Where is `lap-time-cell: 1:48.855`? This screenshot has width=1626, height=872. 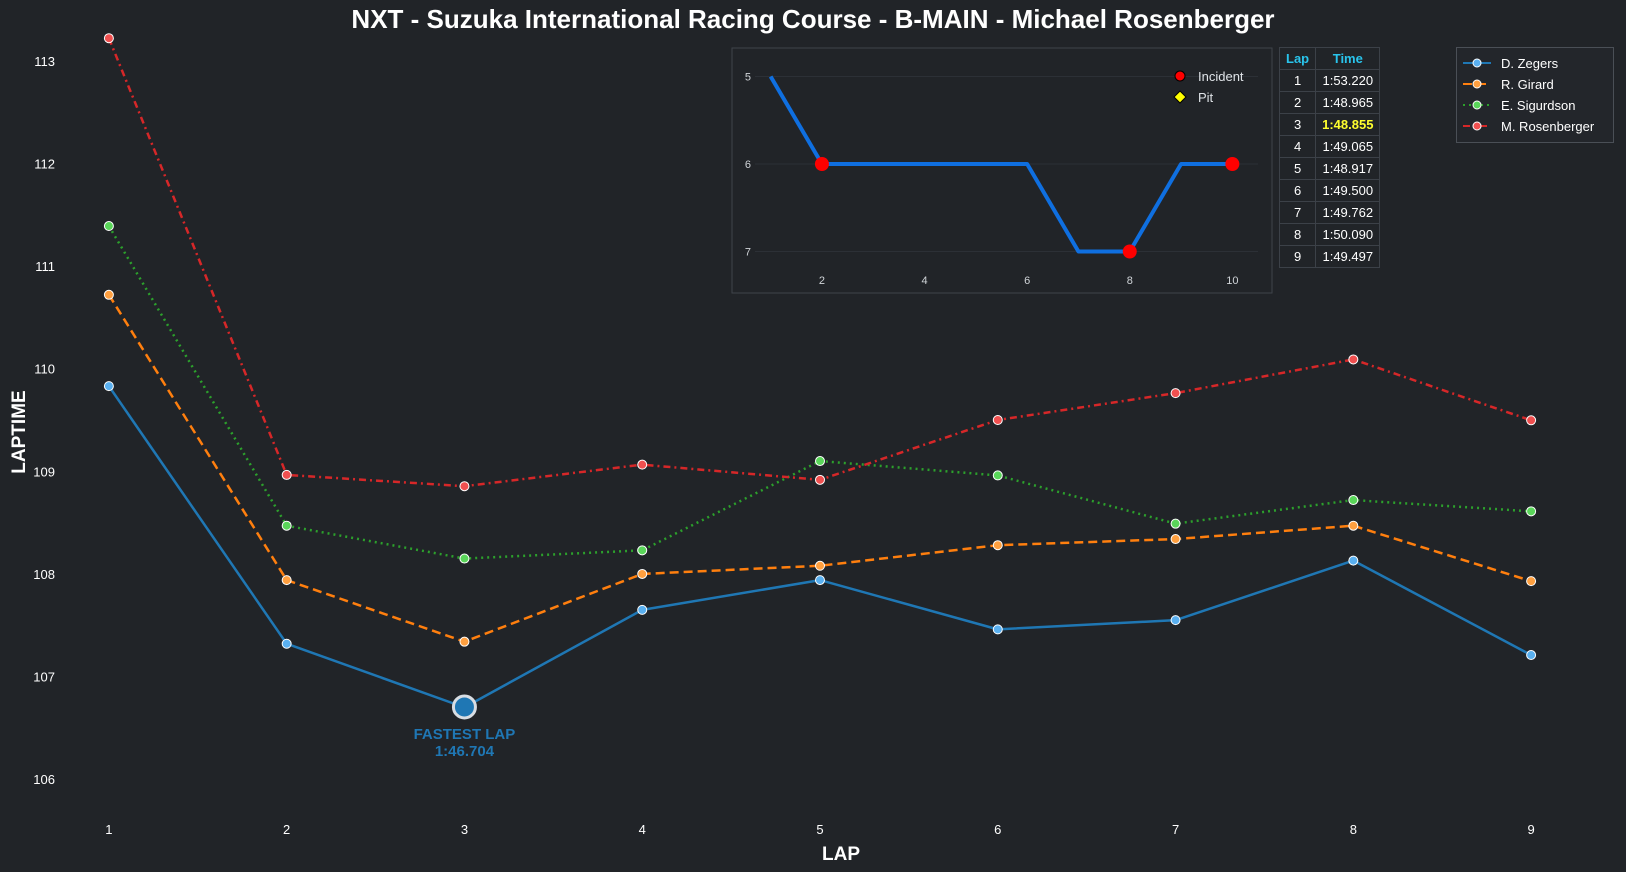 lap-time-cell: 1:48.855 is located at coordinates (1348, 124).